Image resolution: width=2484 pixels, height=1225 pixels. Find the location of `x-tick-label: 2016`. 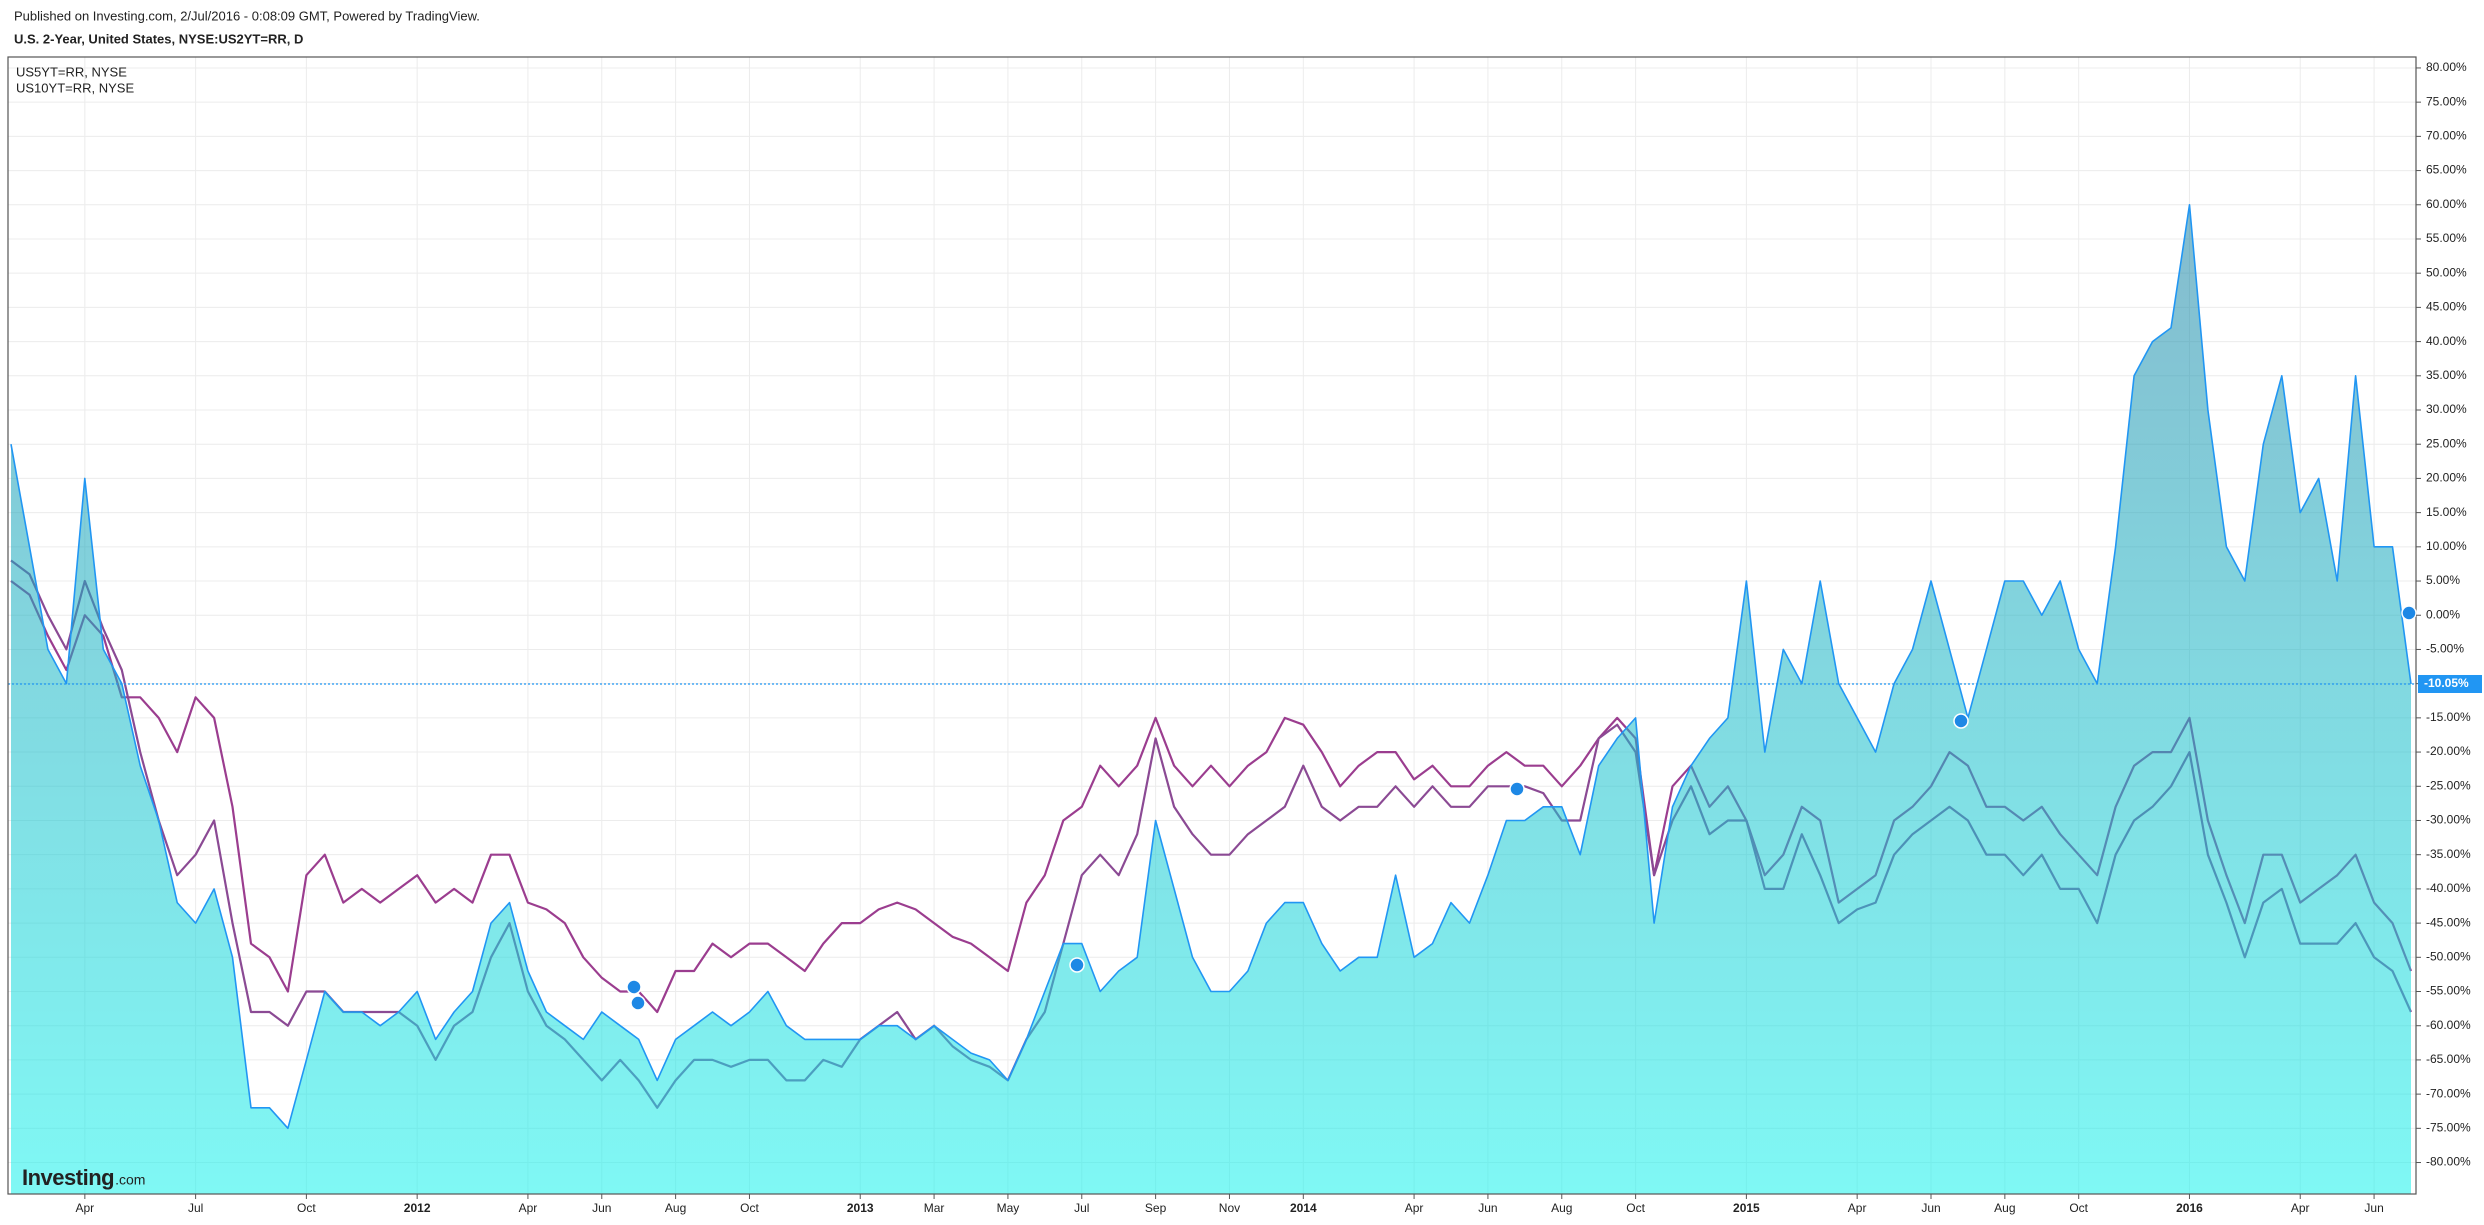

x-tick-label: 2016 is located at coordinates (2189, 1208).